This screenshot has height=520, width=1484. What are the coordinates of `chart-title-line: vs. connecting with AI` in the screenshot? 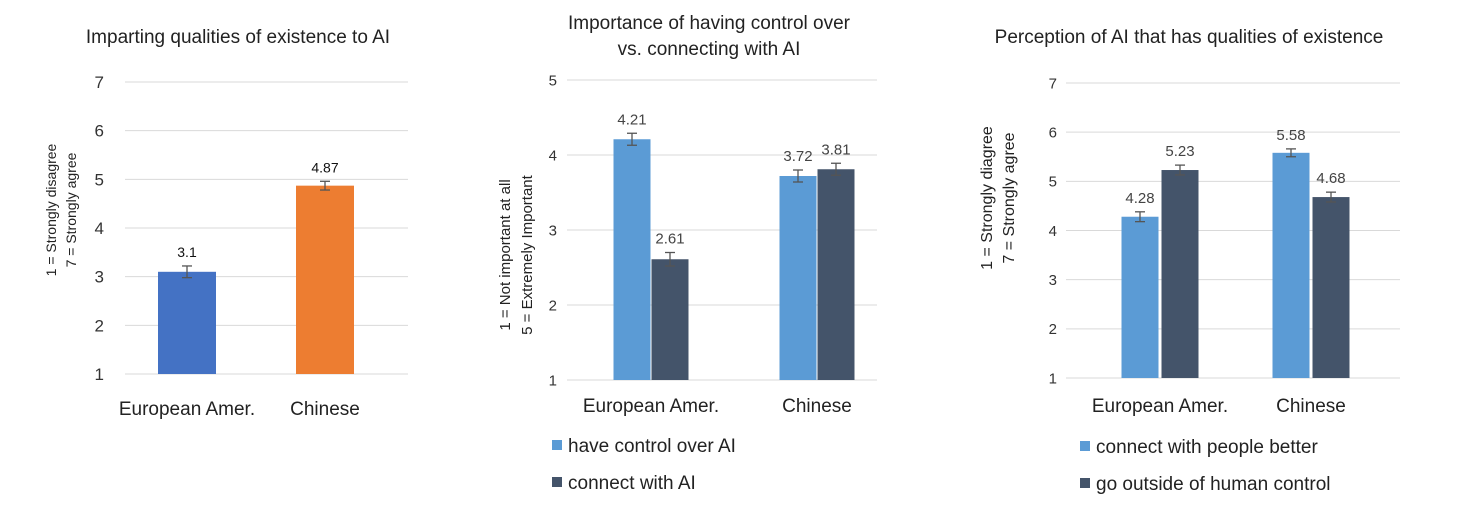 It's located at (709, 49).